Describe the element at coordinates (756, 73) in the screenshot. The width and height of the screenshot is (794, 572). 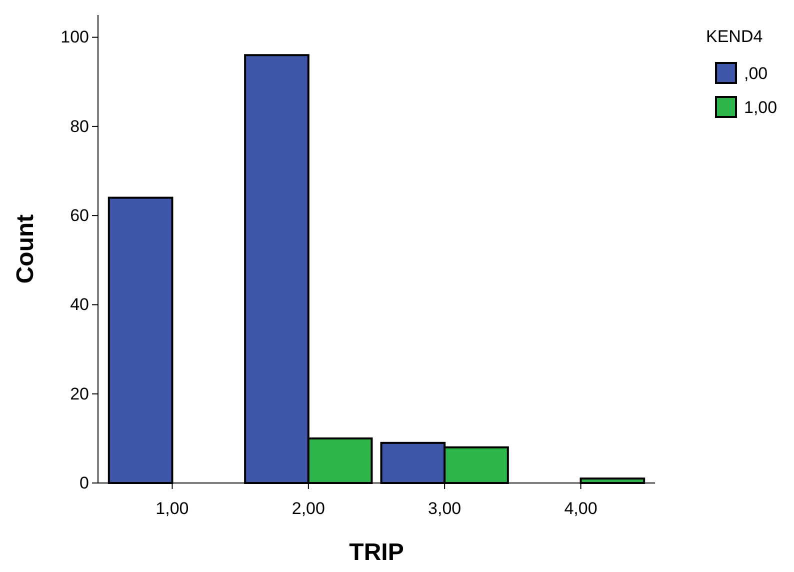
I see `legend-label: ,00` at that location.